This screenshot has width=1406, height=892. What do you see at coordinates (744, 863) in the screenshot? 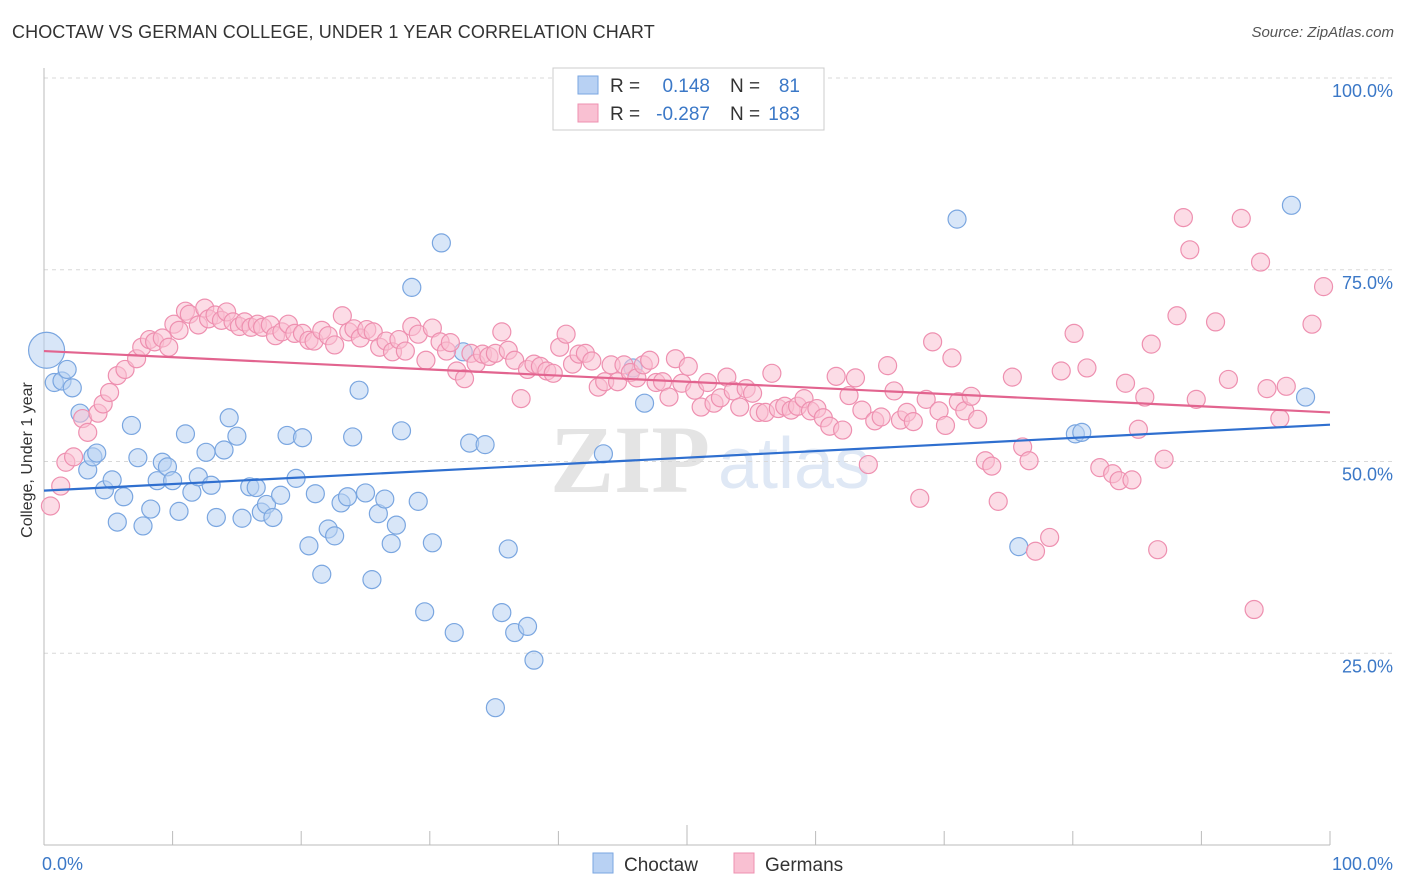
I see `germans-bottom-swatch` at bounding box center [744, 863].